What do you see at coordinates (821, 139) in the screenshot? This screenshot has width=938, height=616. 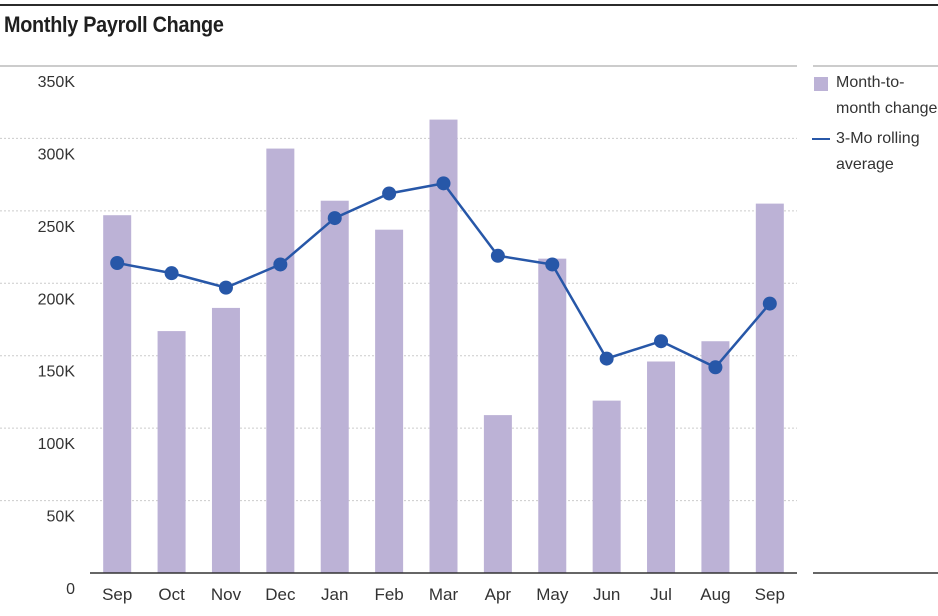 I see `legend-line-swatch` at bounding box center [821, 139].